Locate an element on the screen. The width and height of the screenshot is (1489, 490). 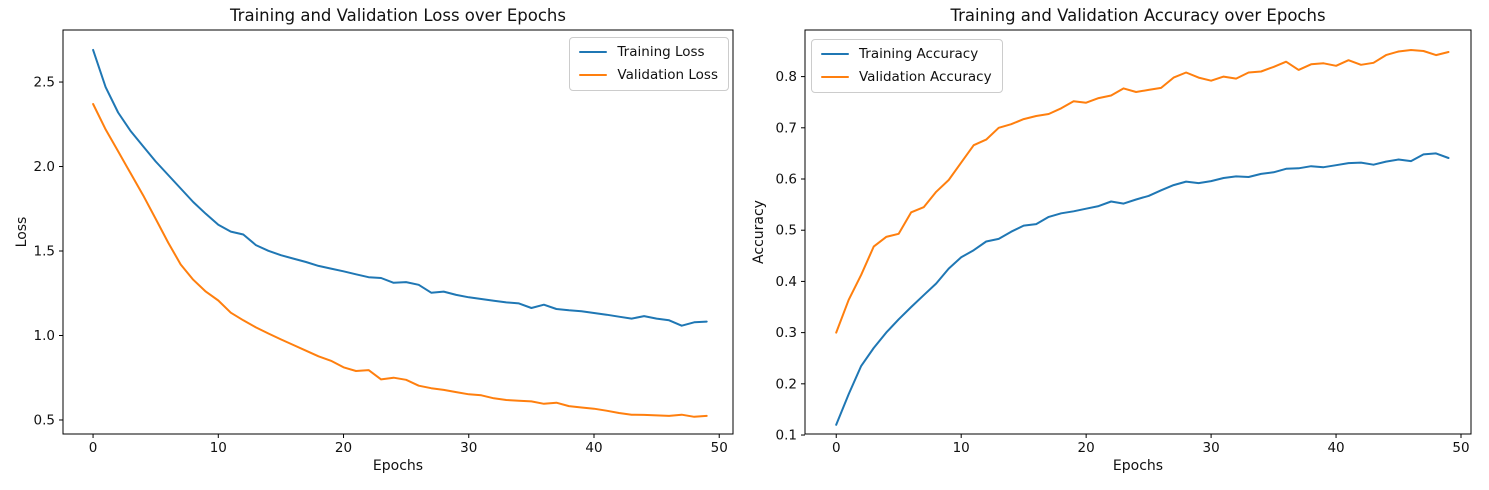
y-tick-label: 0.2 is located at coordinates (786, 384).